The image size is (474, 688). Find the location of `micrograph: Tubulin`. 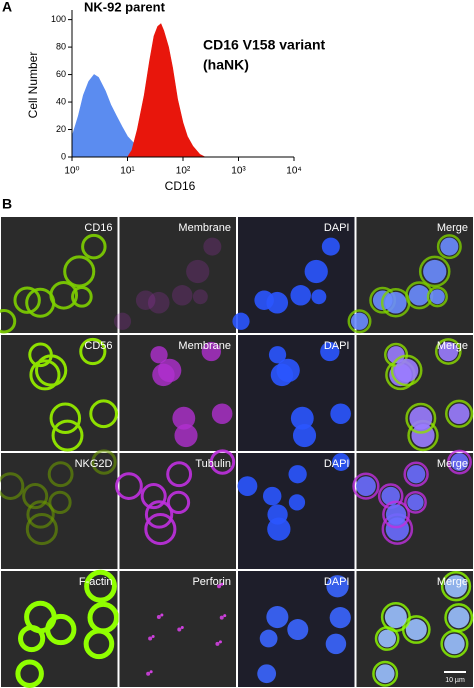

micrograph: Tubulin is located at coordinates (176, 509).